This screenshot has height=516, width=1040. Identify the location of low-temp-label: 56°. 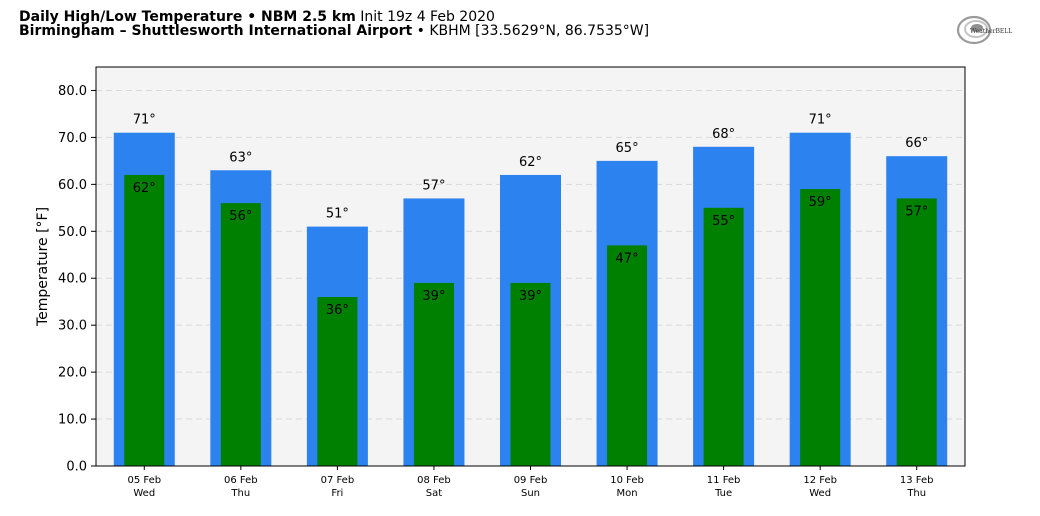
(240, 216).